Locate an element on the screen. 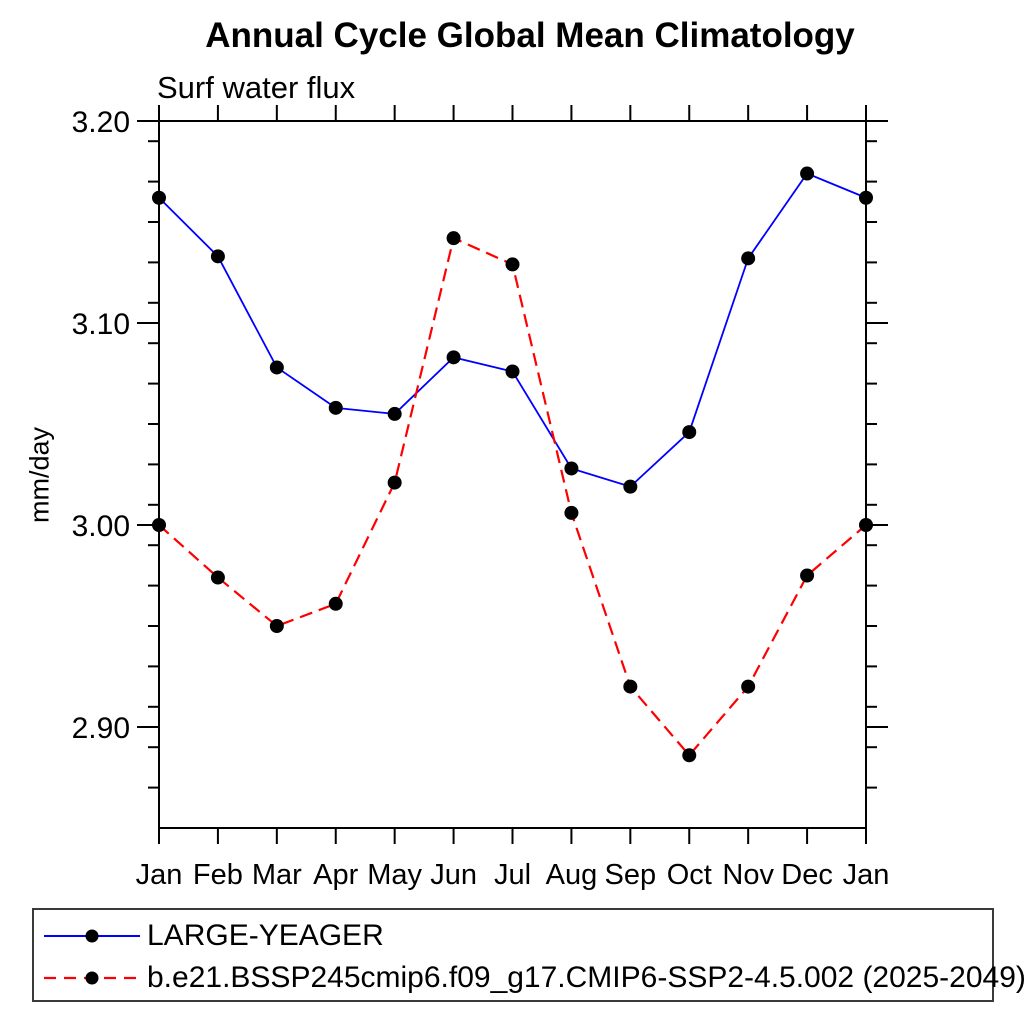 The height and width of the screenshot is (1024, 1024). x-tick-label: Jun is located at coordinates (453, 875).